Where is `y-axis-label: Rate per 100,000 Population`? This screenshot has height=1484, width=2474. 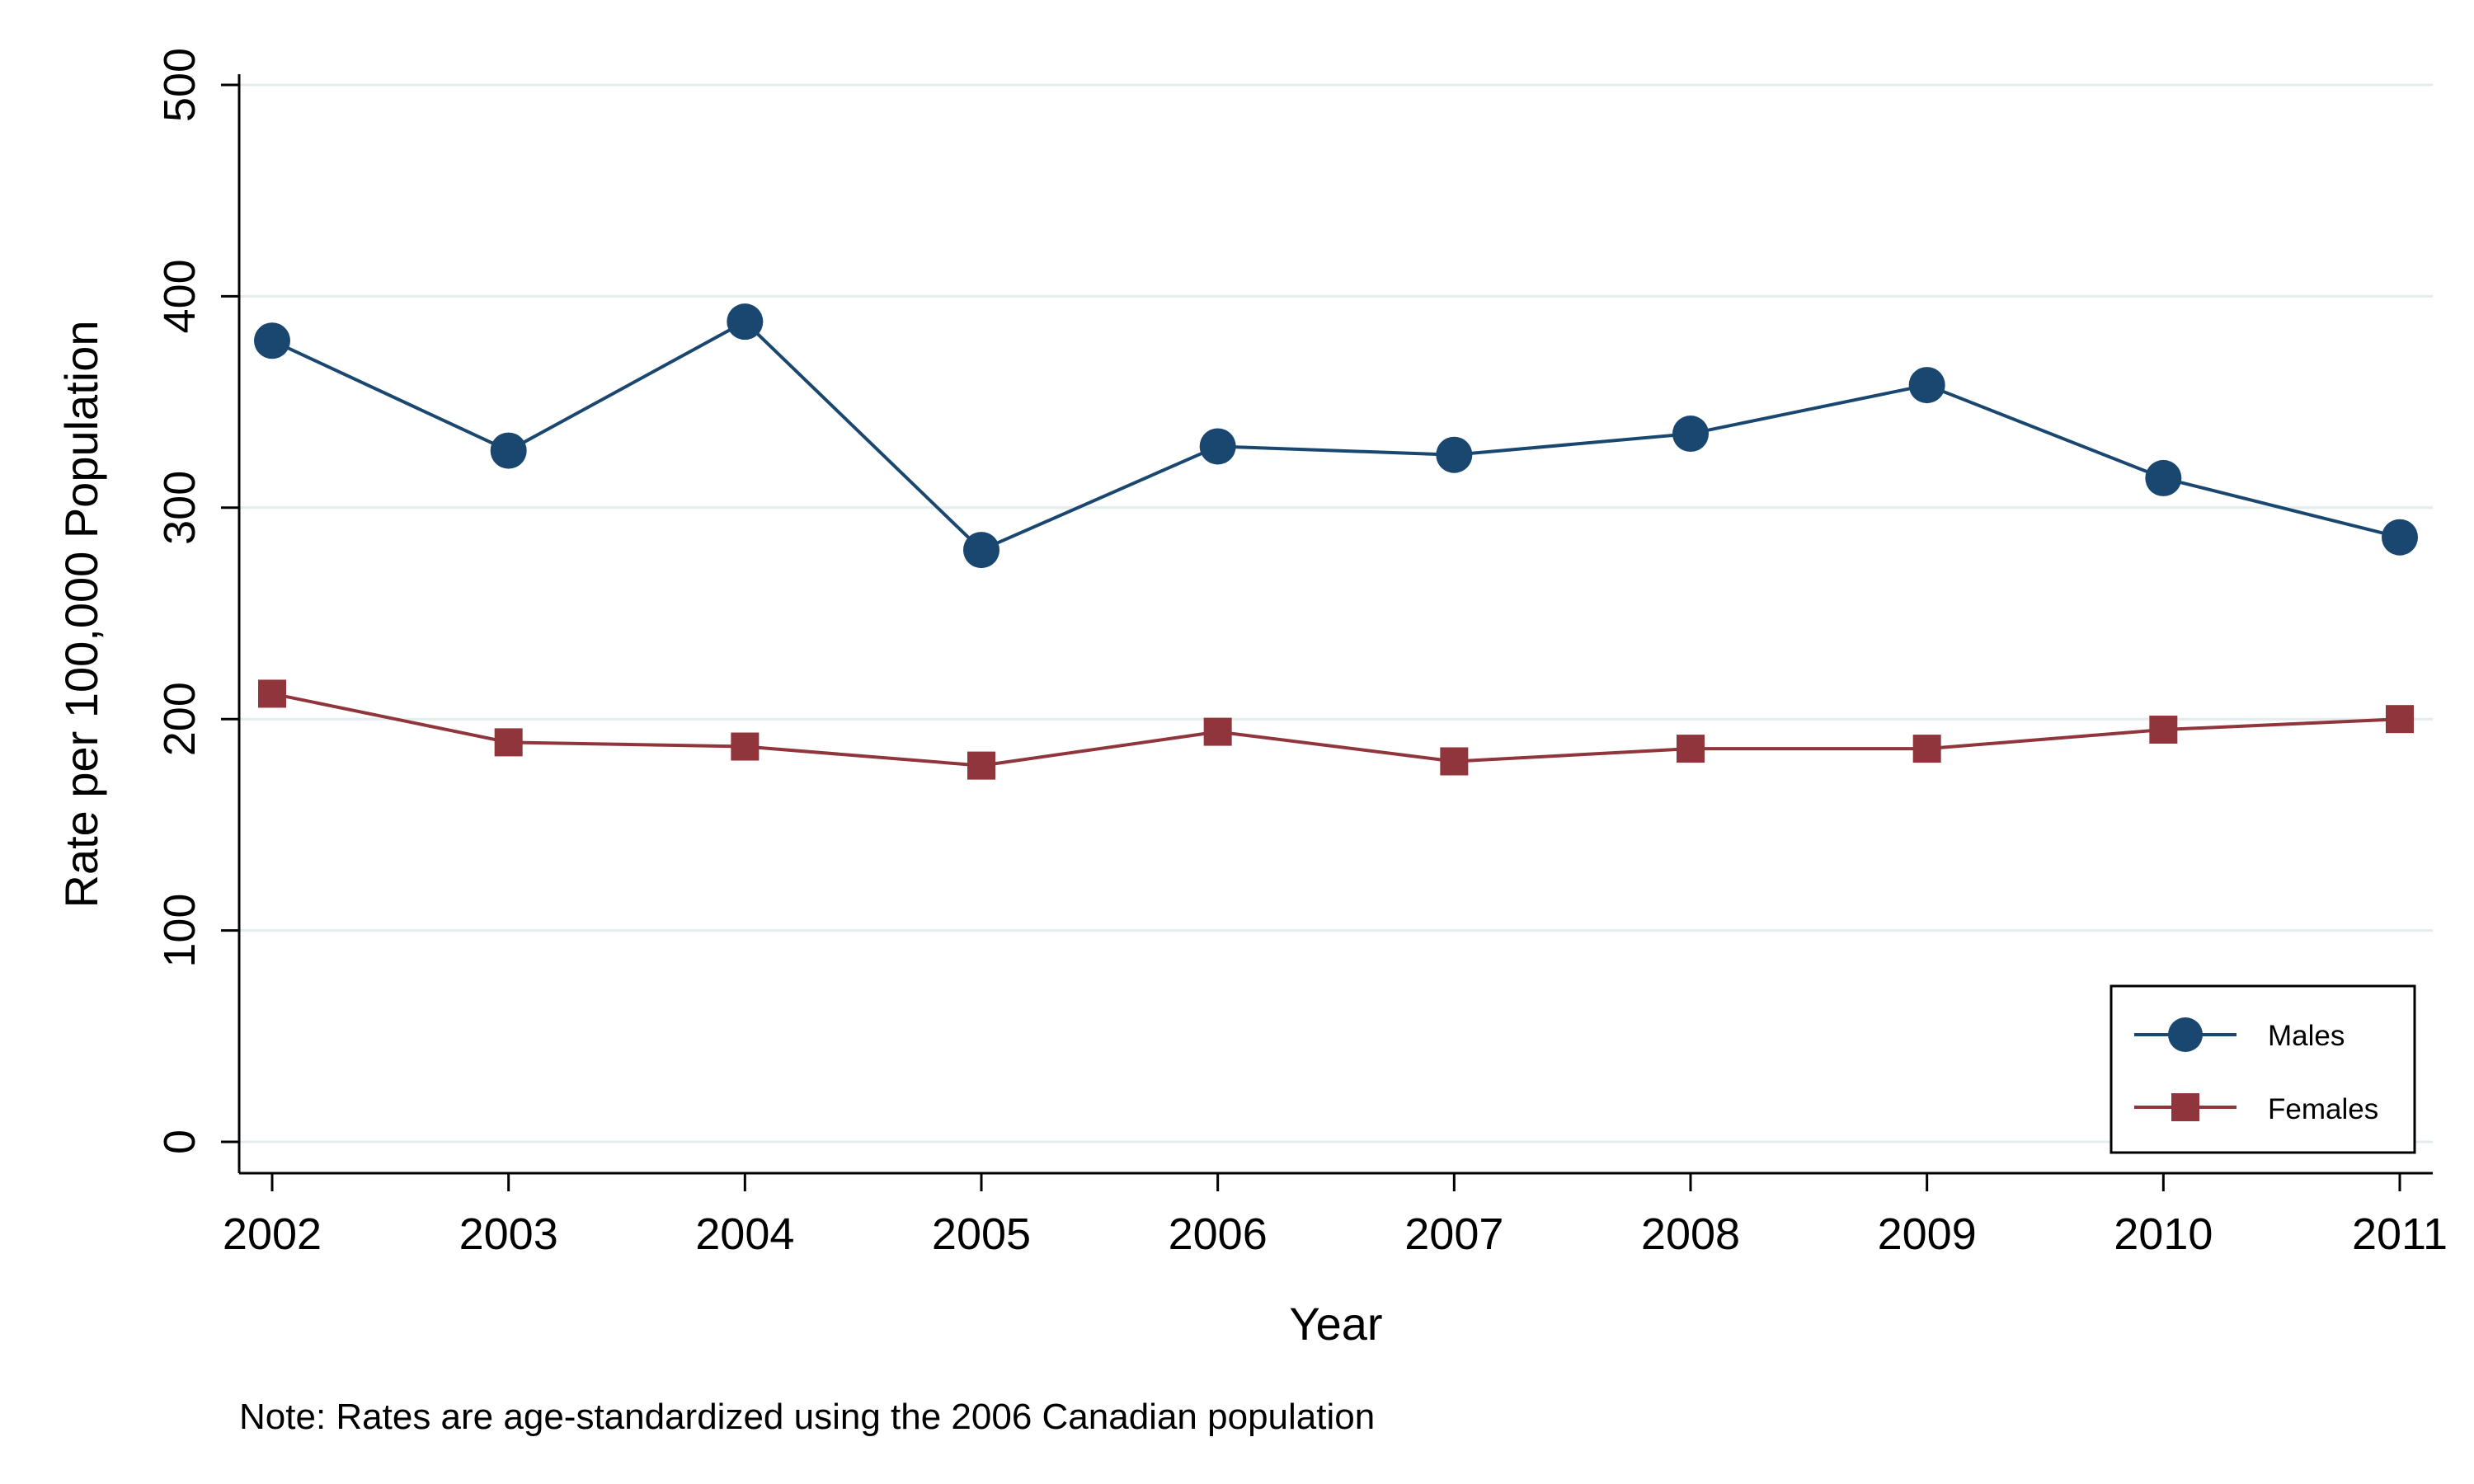 y-axis-label: Rate per 100,000 Population is located at coordinates (81, 615).